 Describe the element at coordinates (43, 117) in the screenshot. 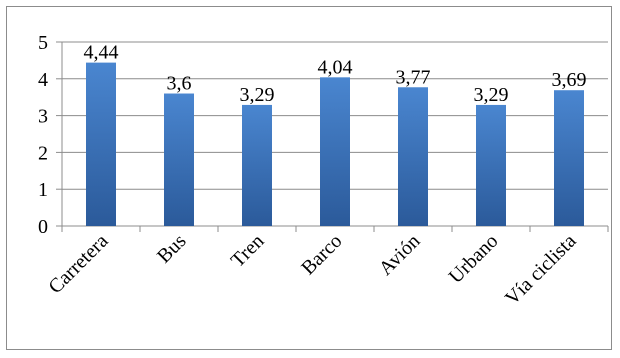

I see `y-tick-label: 3` at that location.